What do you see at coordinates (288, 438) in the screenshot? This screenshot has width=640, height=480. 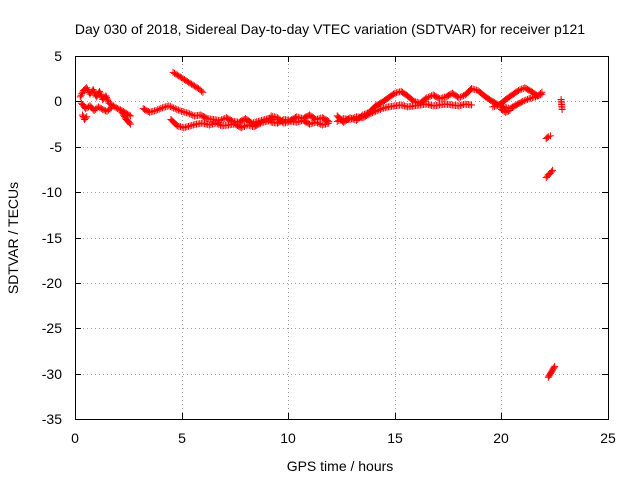 I see `x-tick-label: 10` at bounding box center [288, 438].